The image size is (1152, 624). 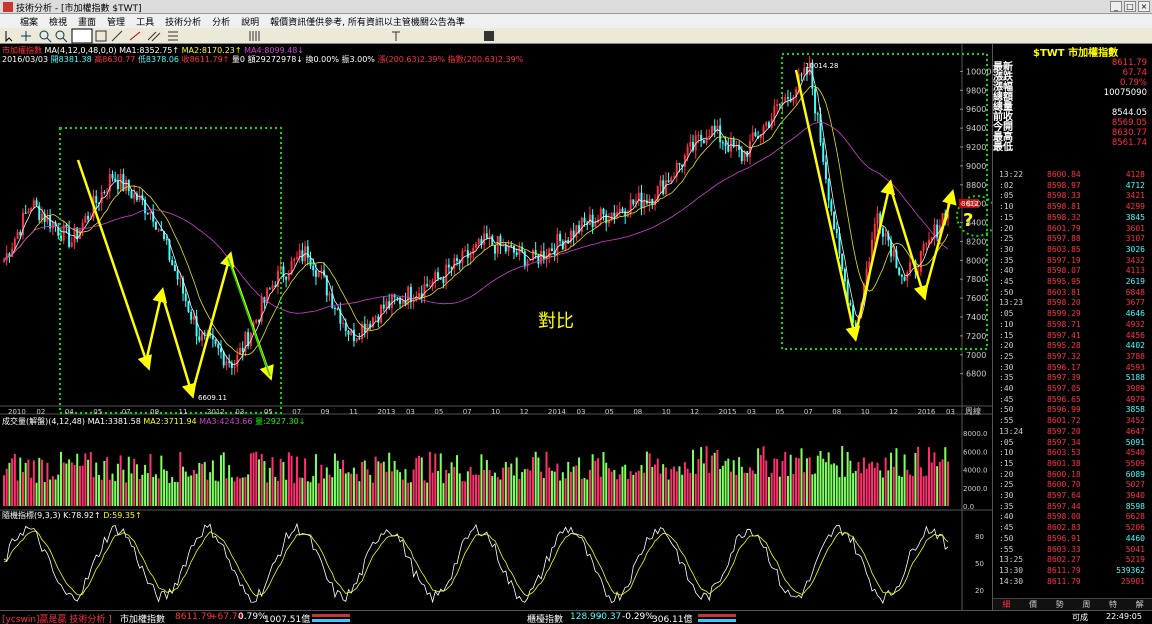 What do you see at coordinates (1135, 549) in the screenshot?
I see `tick-volume: 5041` at bounding box center [1135, 549].